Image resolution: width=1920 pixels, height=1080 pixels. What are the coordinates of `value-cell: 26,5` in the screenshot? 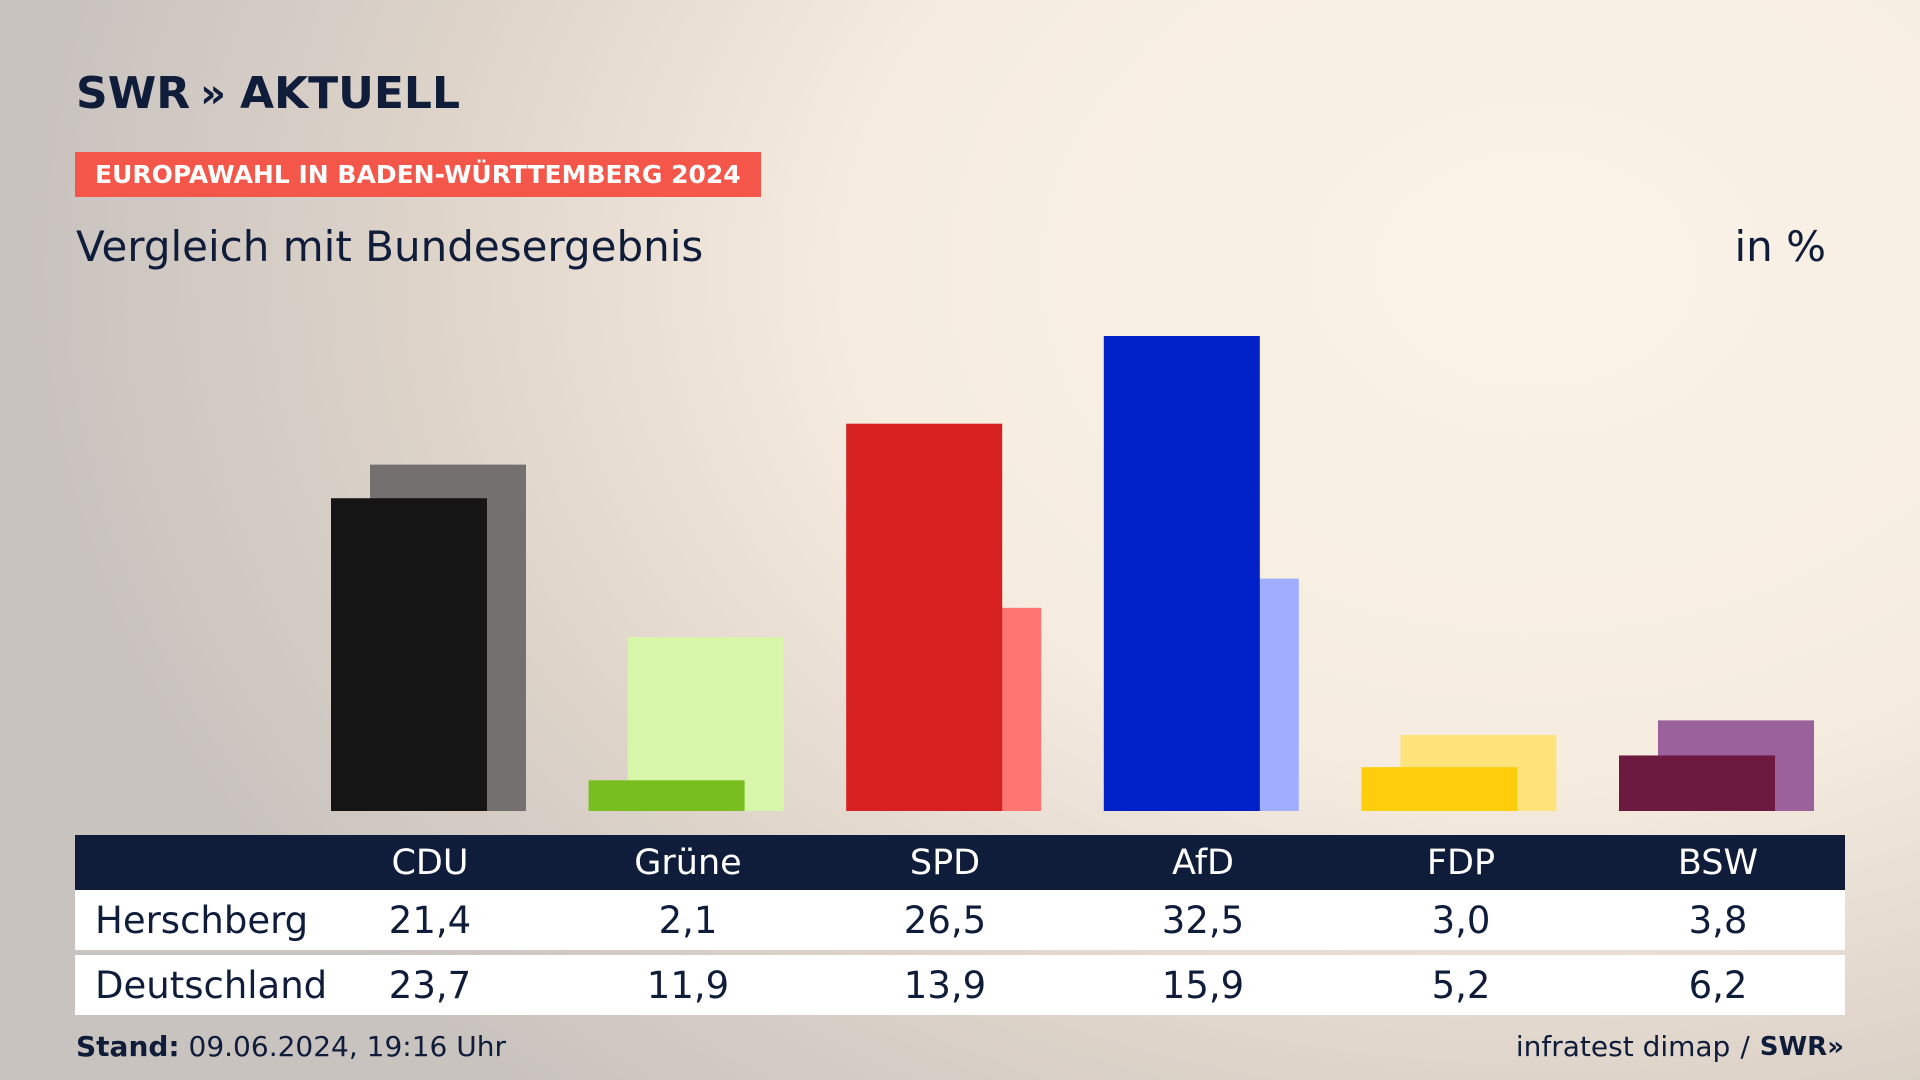 It's located at (945, 920).